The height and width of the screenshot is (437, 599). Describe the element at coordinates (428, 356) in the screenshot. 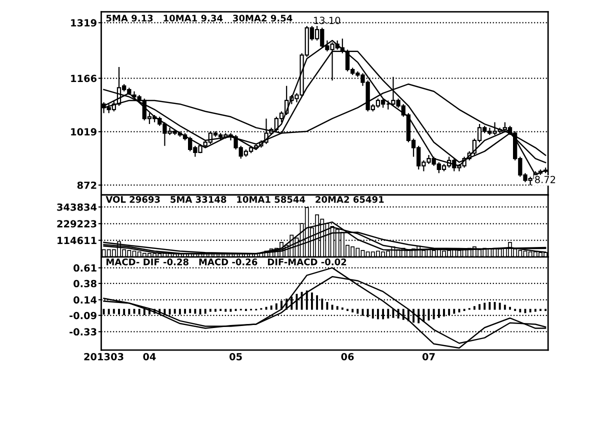

I see `x-tick-label: 07` at that location.